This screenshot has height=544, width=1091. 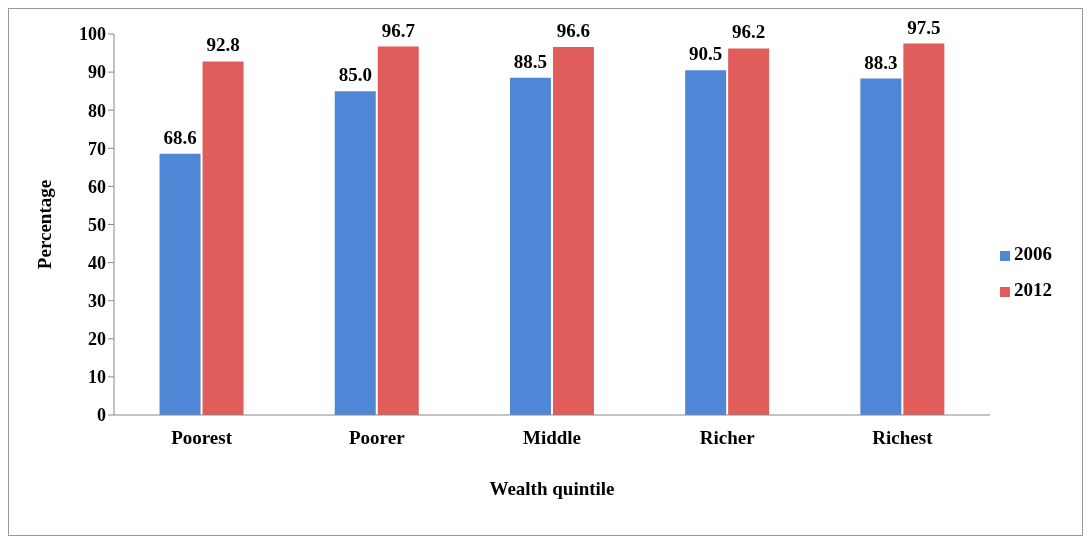 What do you see at coordinates (180, 137) in the screenshot?
I see `data-label: 68.6` at bounding box center [180, 137].